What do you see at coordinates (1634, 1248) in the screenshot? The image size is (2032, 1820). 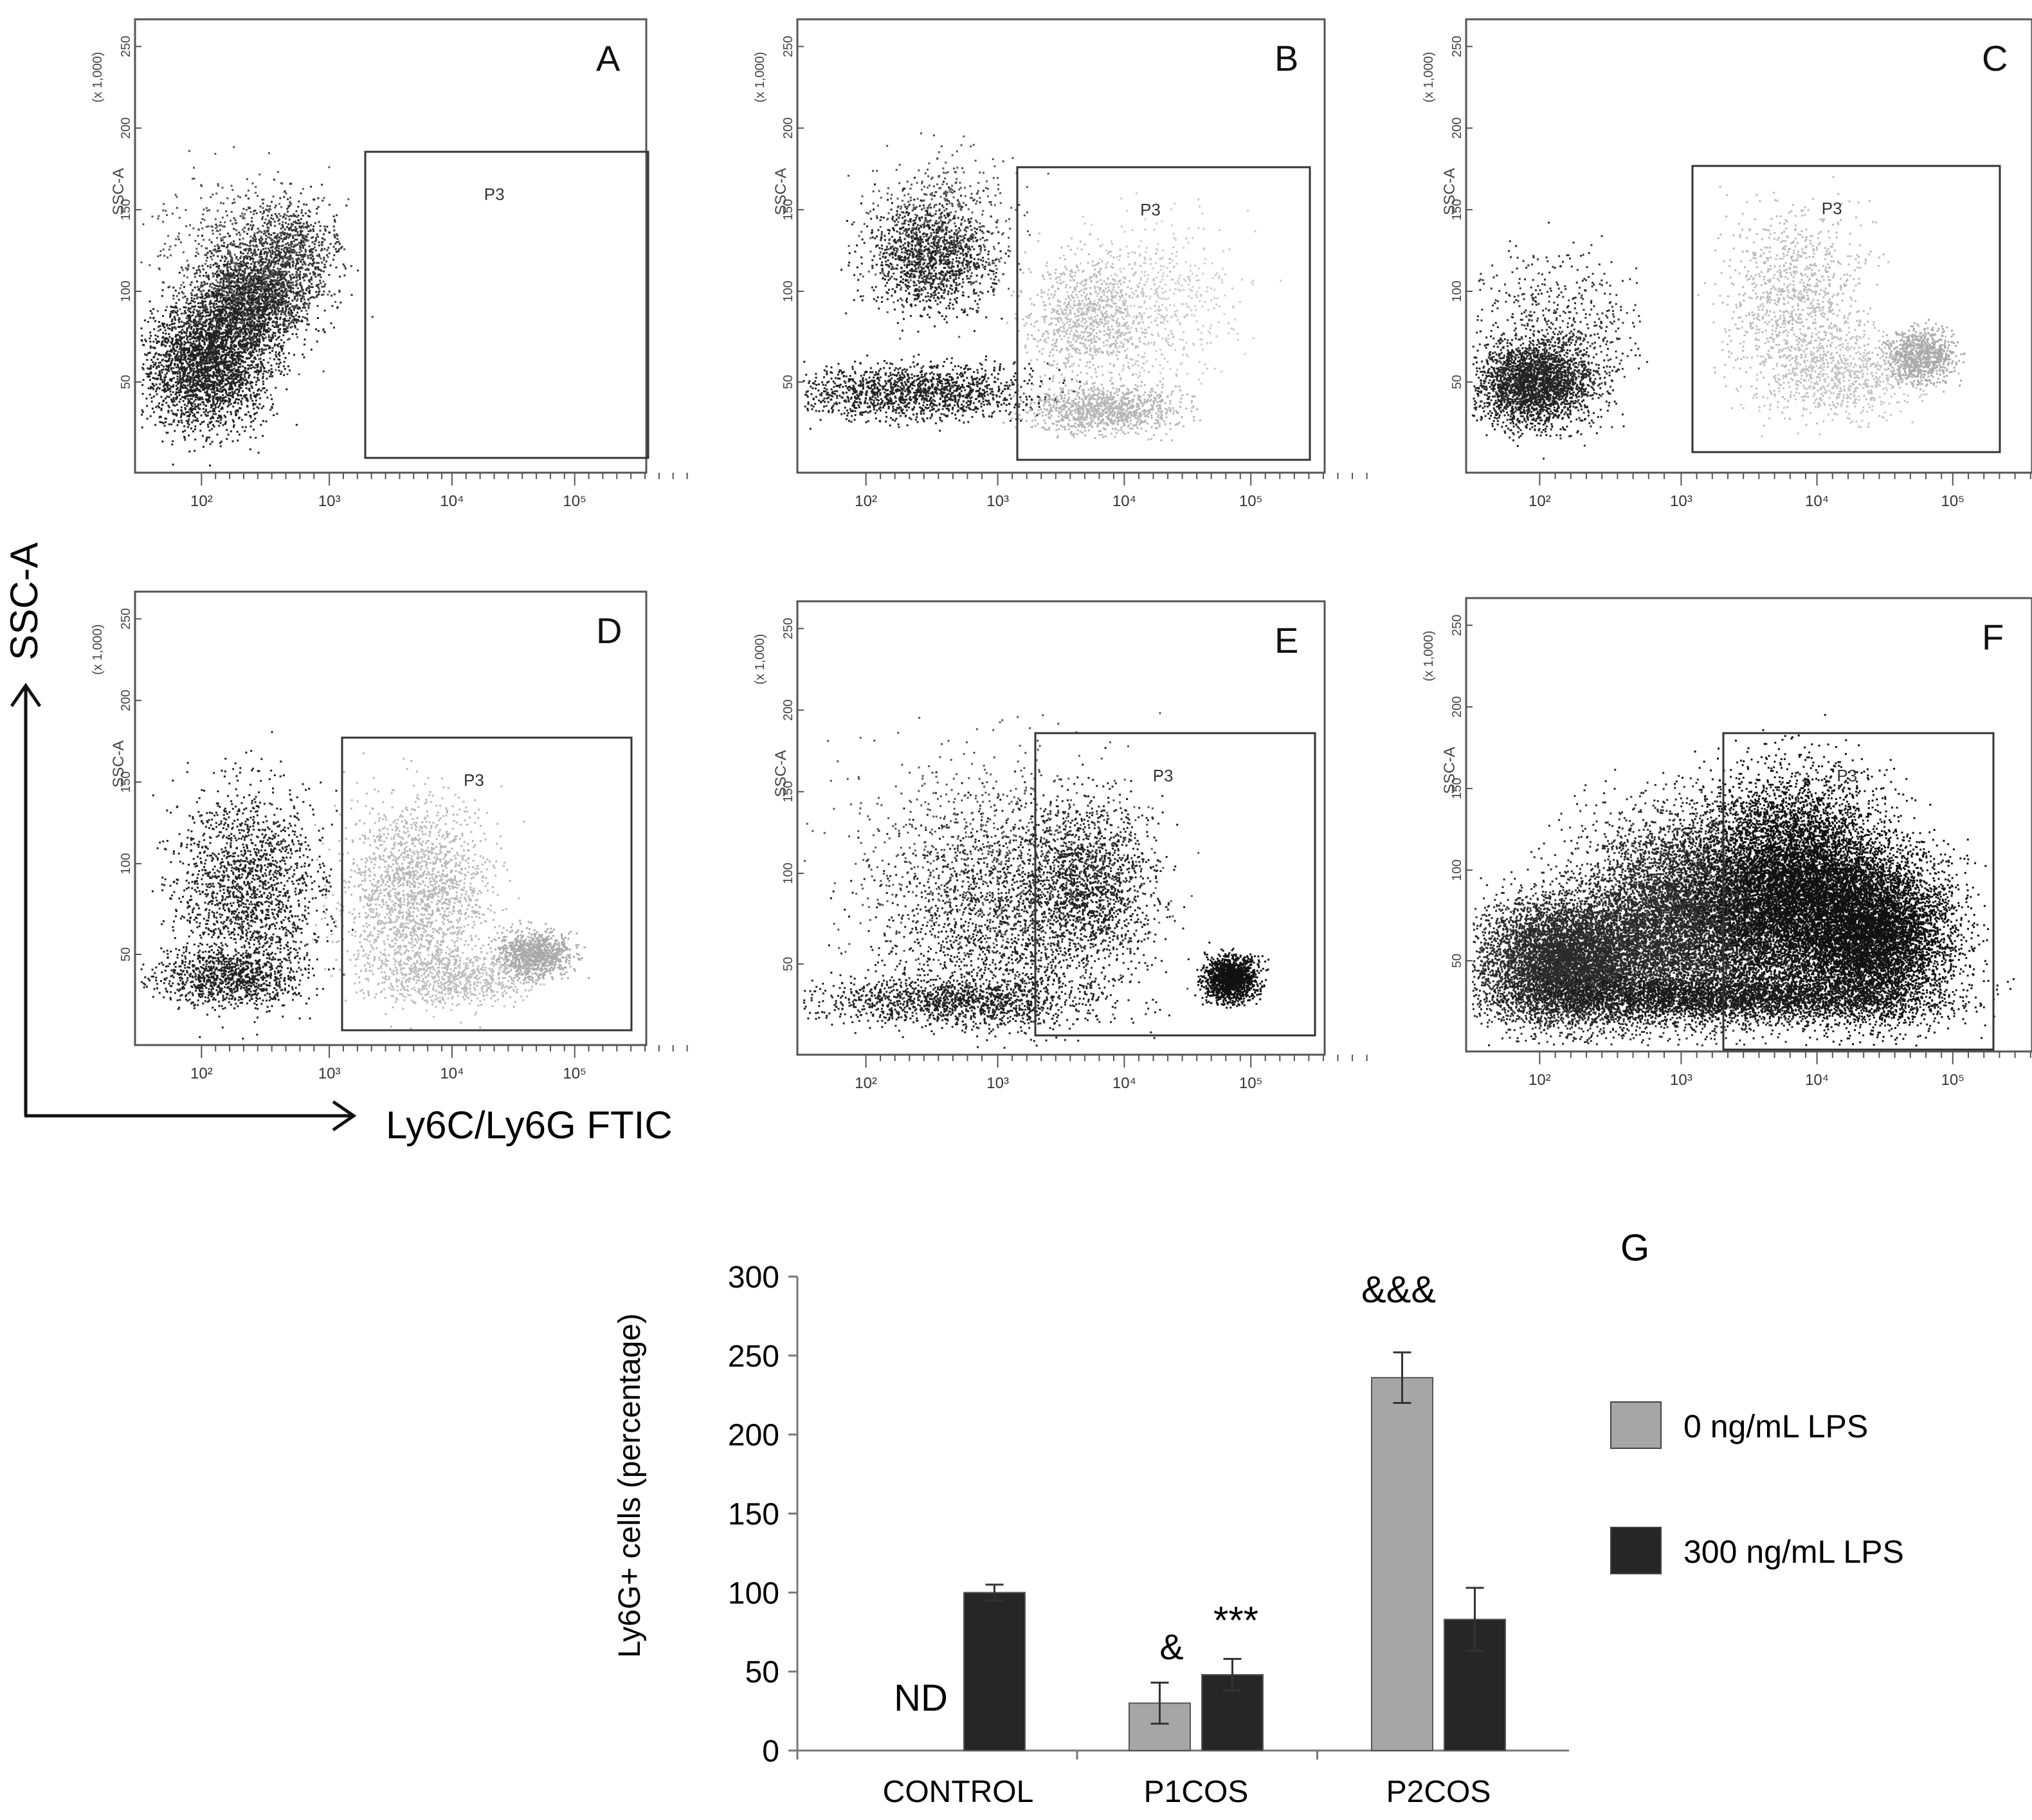 I see `panel-letter-g: G` at bounding box center [1634, 1248].